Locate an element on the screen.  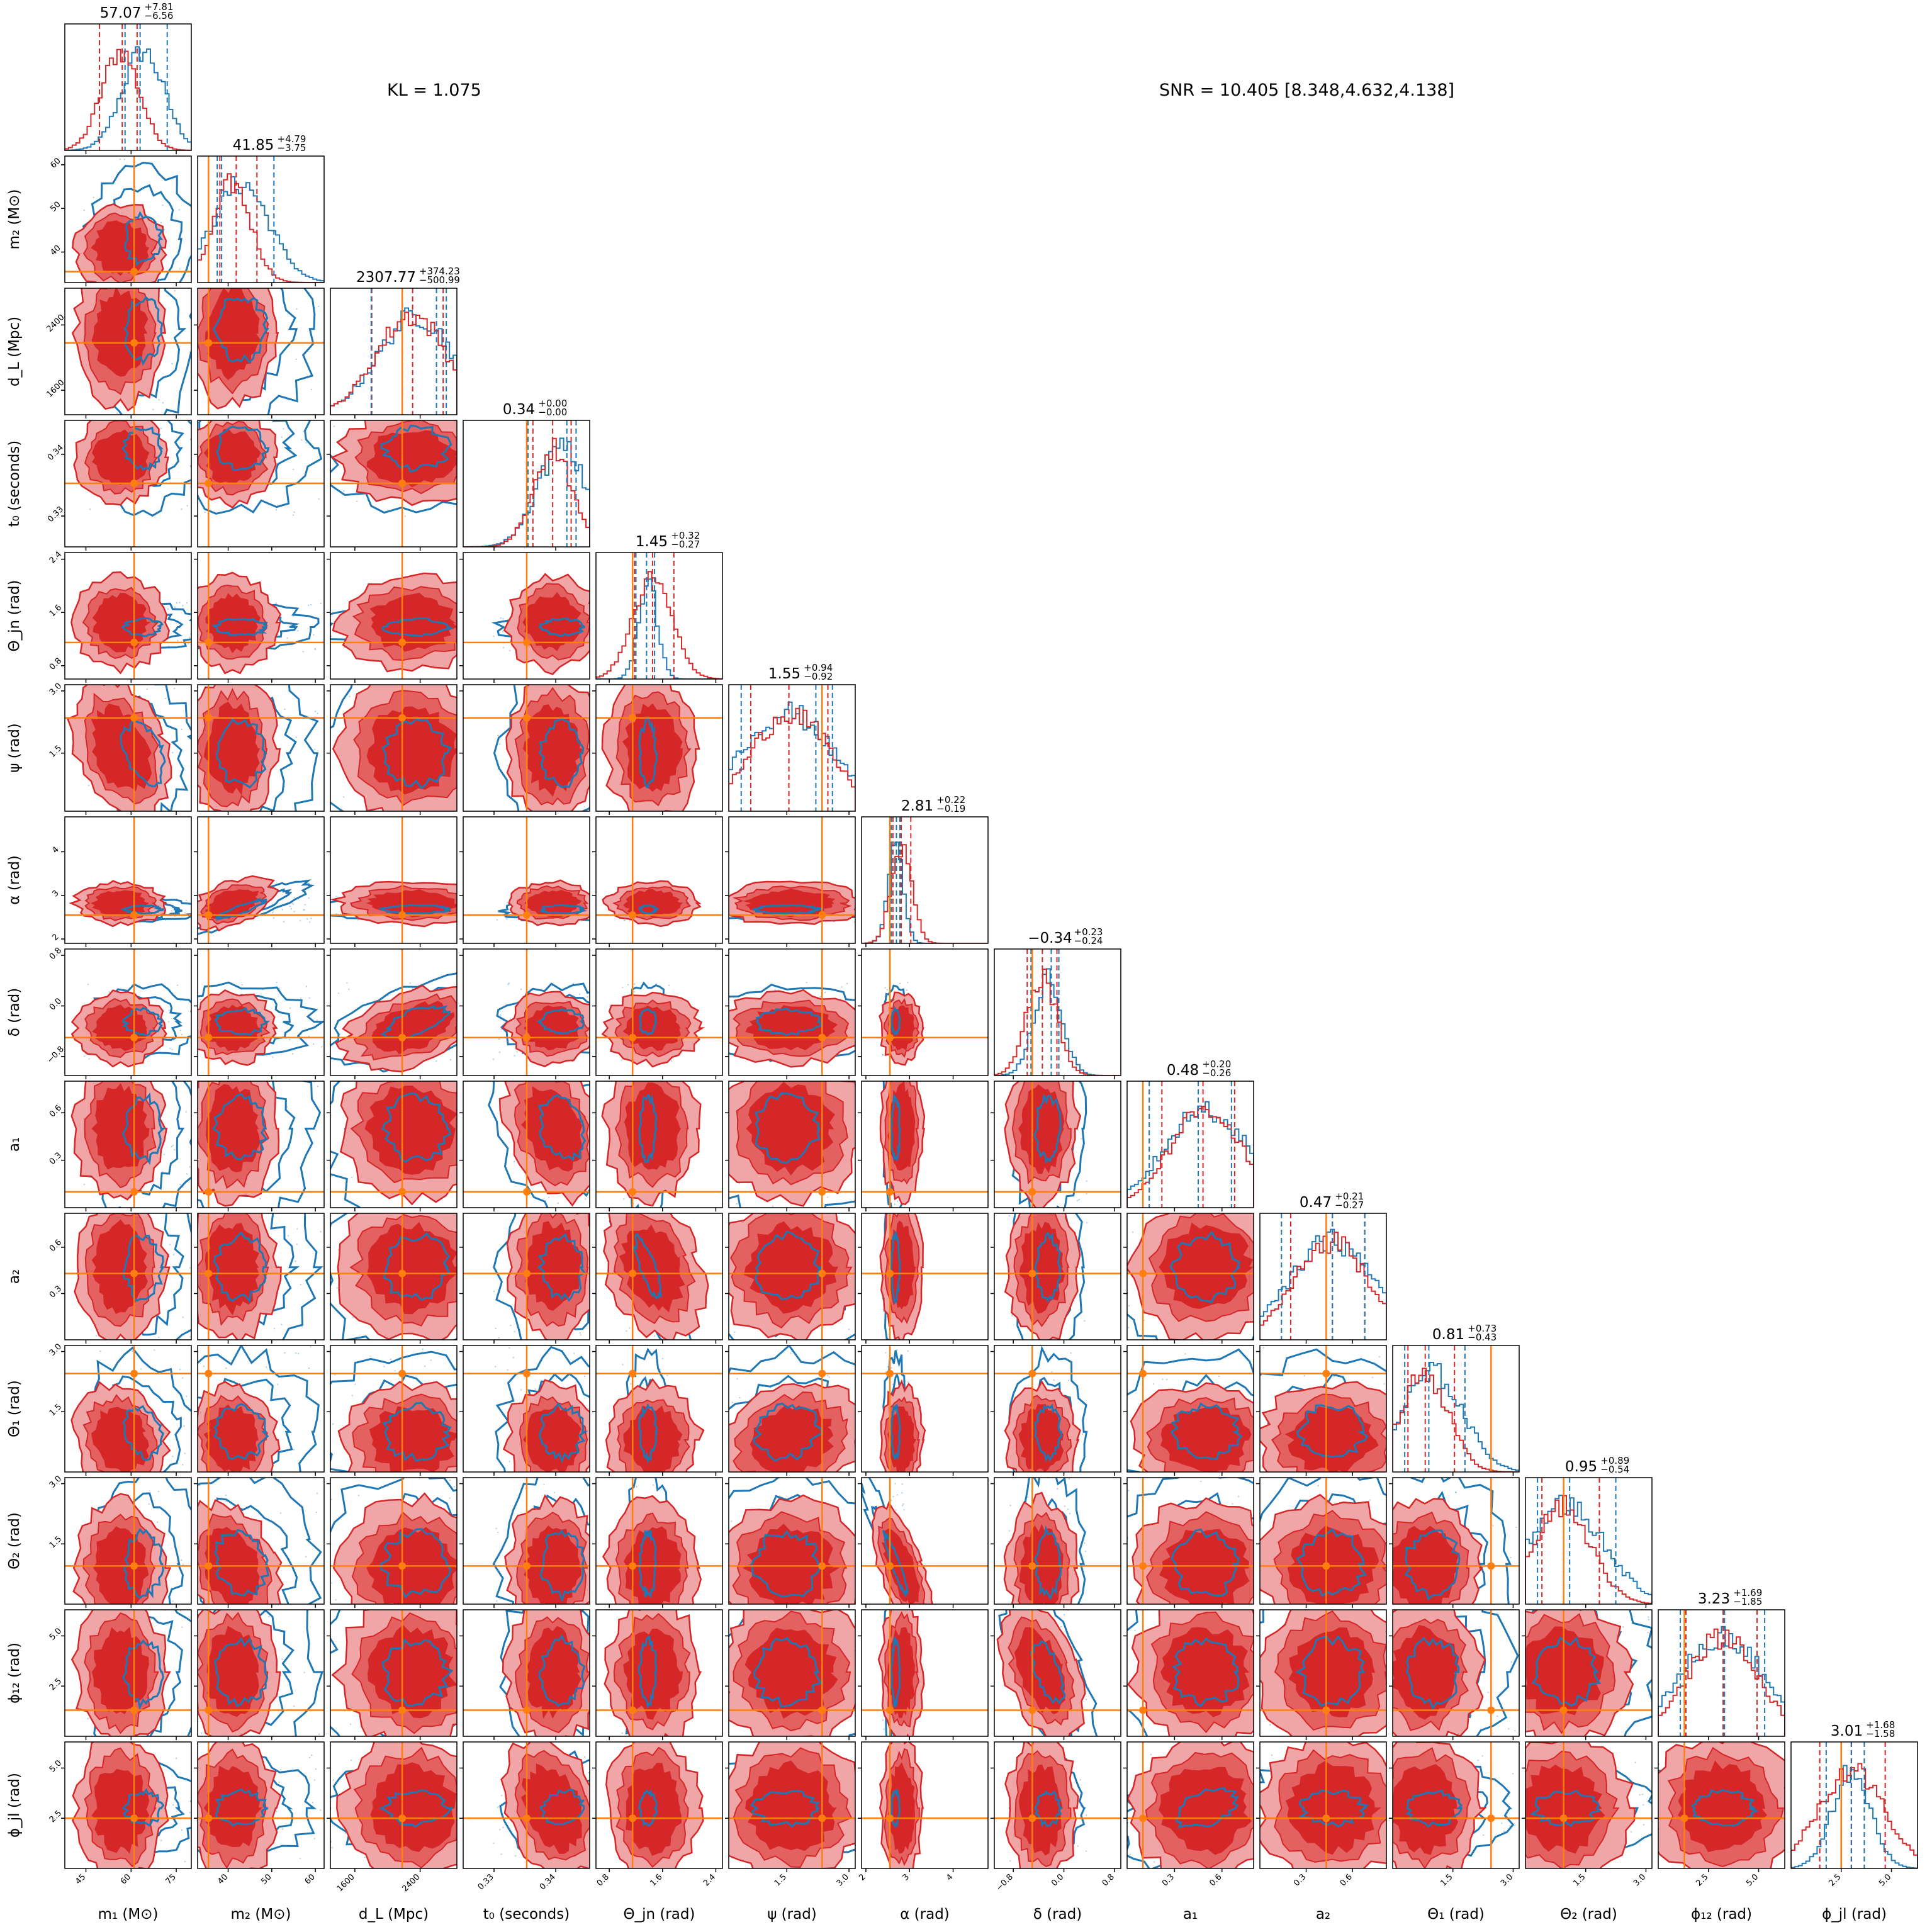
panel-phi12-vs-theta1 is located at coordinates (1456, 1673).